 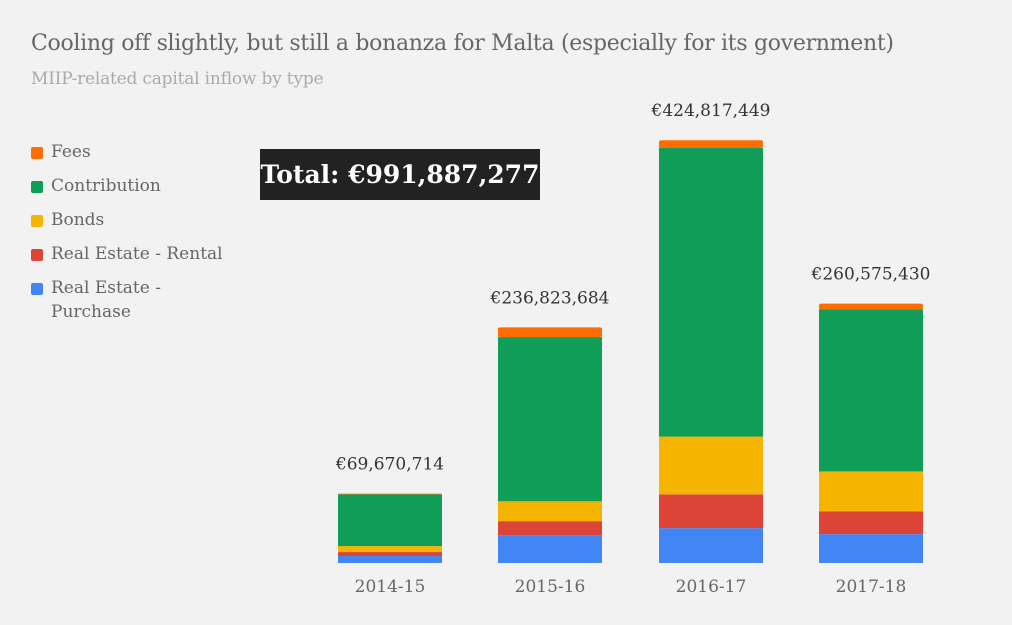 I want to click on legend-label: Fees, so click(x=71, y=152).